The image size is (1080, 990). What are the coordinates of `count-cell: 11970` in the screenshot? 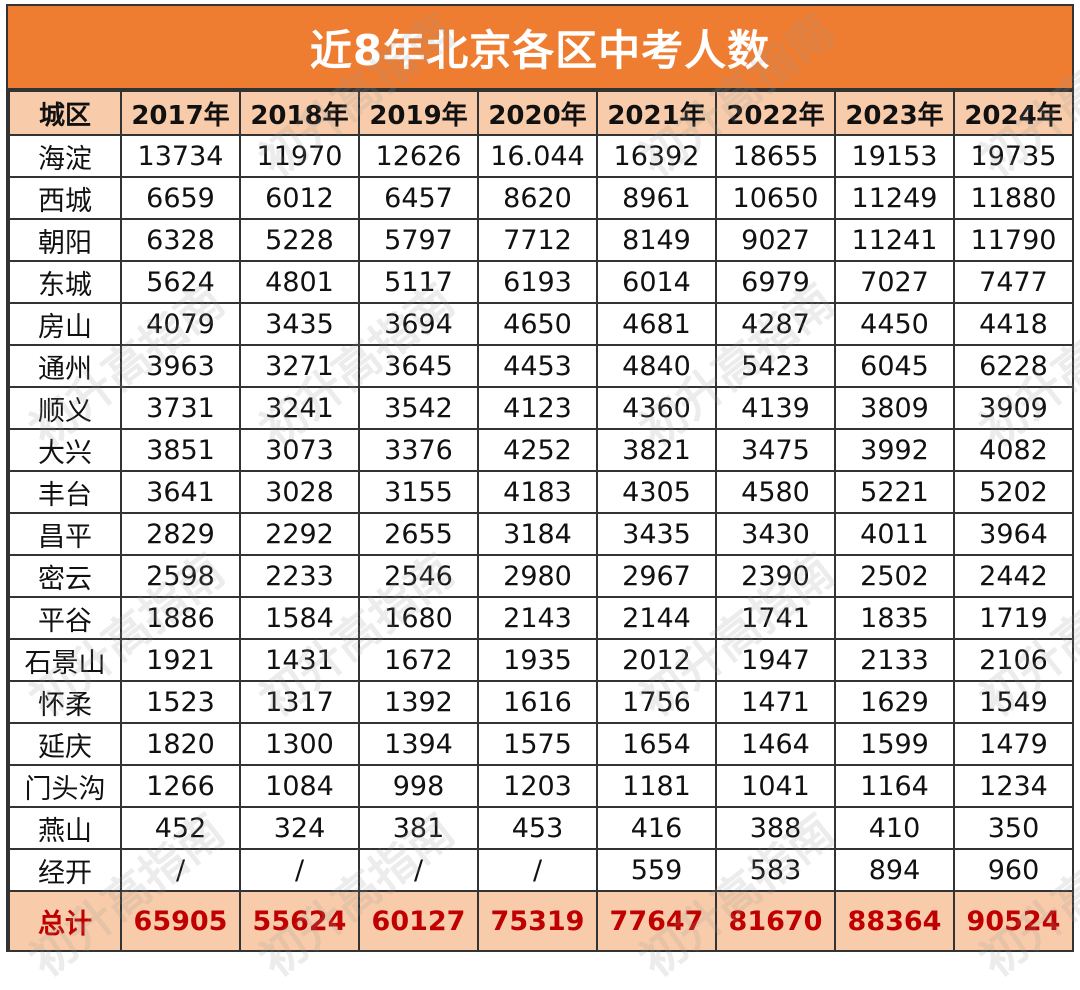 It's located at (299, 156).